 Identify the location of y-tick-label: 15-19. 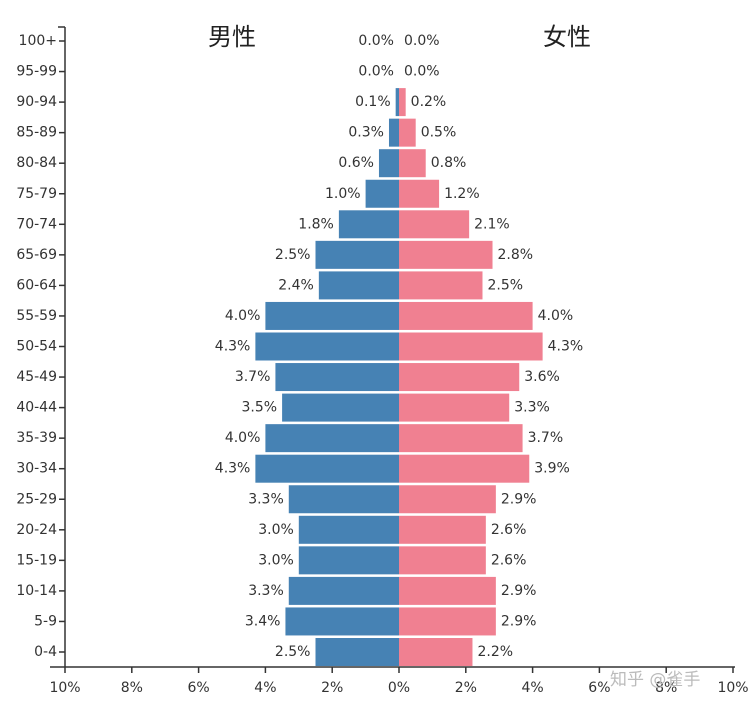
(36, 560).